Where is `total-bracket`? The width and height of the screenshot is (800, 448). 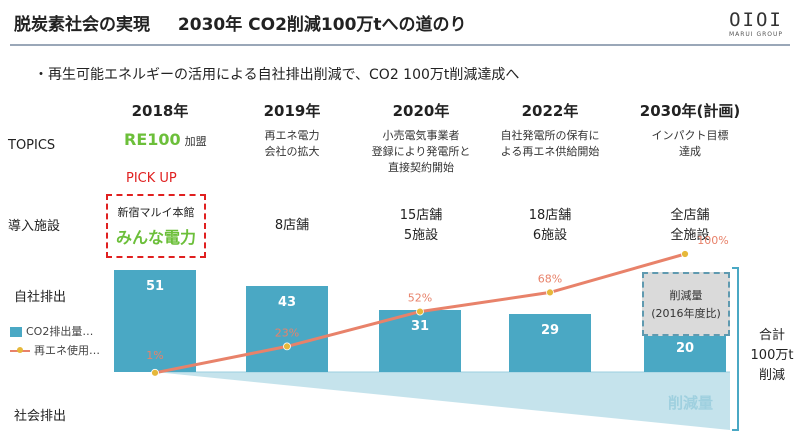
total-bracket is located at coordinates (735, 349).